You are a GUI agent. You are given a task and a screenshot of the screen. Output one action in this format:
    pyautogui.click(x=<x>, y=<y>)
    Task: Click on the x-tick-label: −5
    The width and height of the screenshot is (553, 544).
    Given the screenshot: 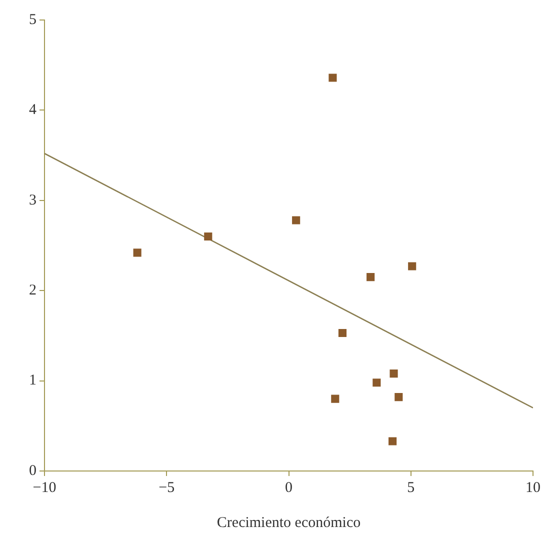 What is the action you would take?
    pyautogui.click(x=166, y=488)
    